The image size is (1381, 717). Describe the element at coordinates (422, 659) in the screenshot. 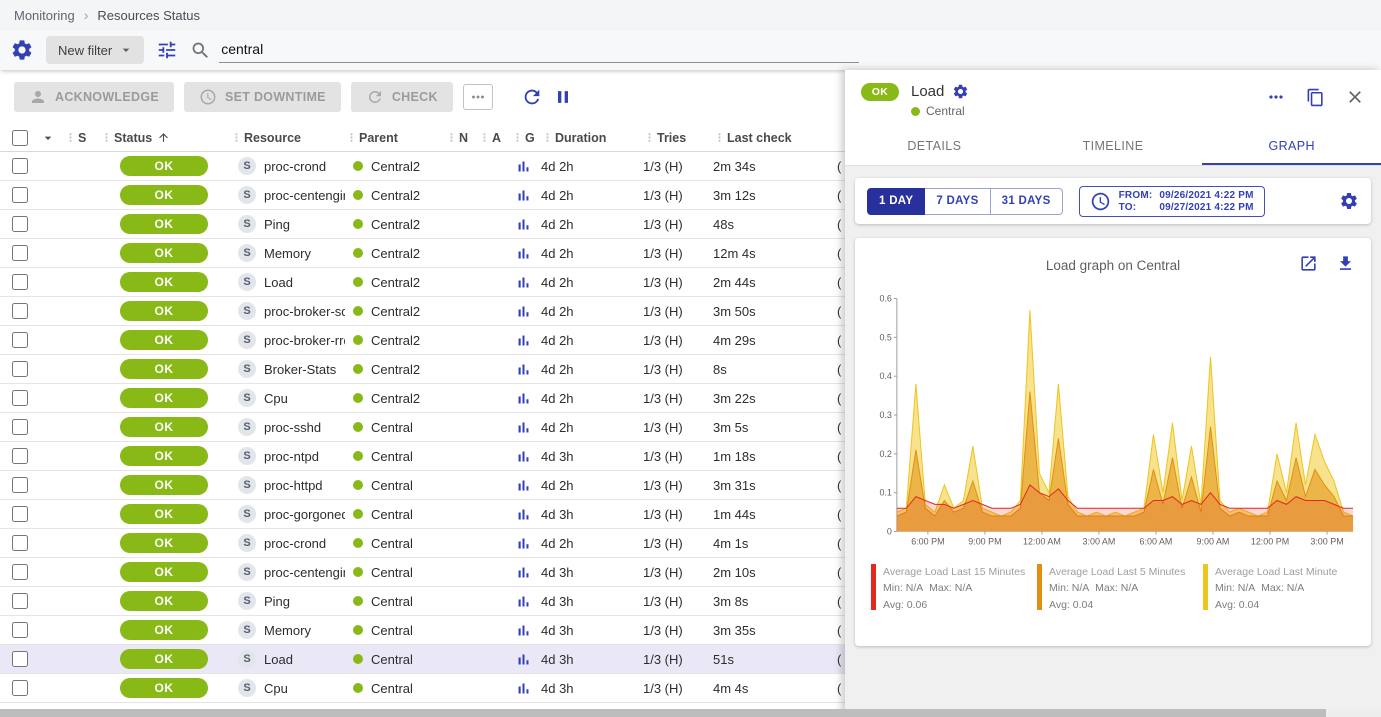

I see `table-row: OK S Load Central 4d 3h 1/3 (H) 51s (` at that location.